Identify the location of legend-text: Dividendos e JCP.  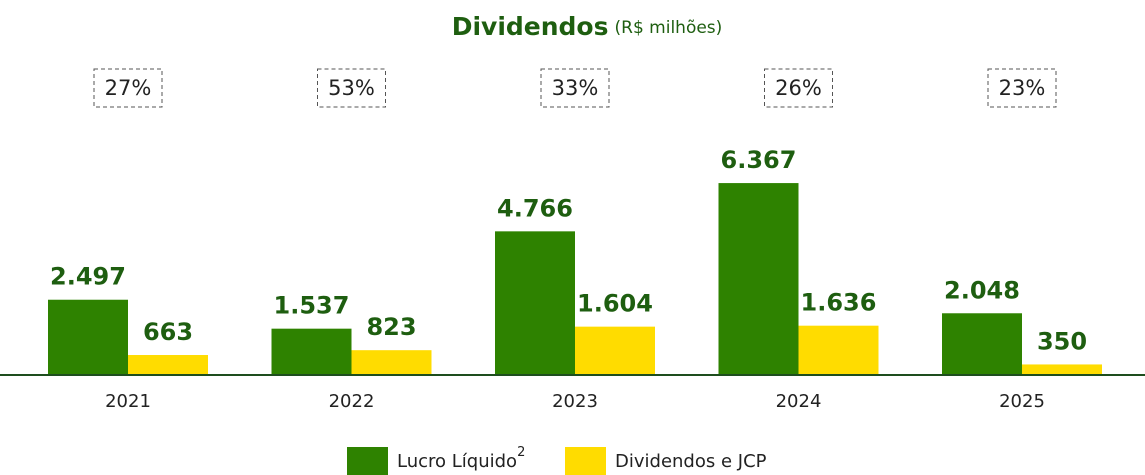
(691, 461).